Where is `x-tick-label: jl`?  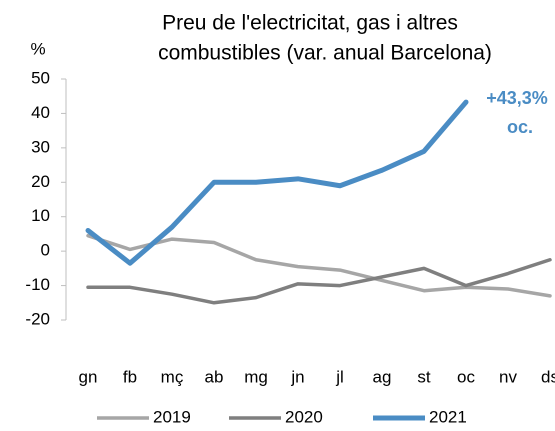 x-tick-label: jl is located at coordinates (339, 376).